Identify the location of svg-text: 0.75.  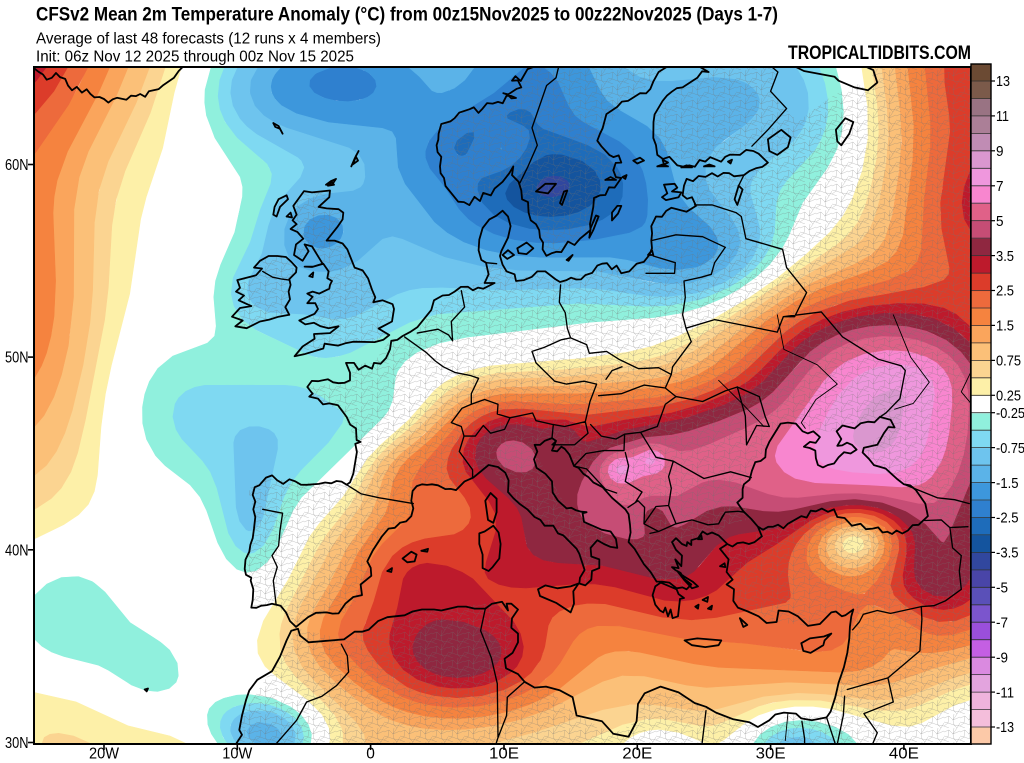
(1008, 361).